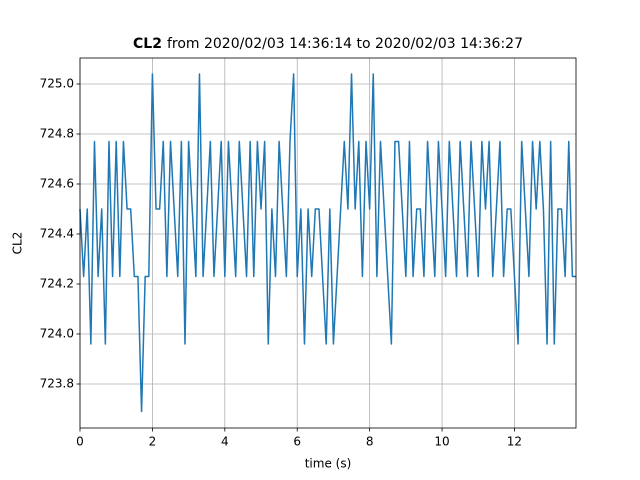 The image size is (640, 480). What do you see at coordinates (18, 243) in the screenshot?
I see `y-axis-label: CL2` at bounding box center [18, 243].